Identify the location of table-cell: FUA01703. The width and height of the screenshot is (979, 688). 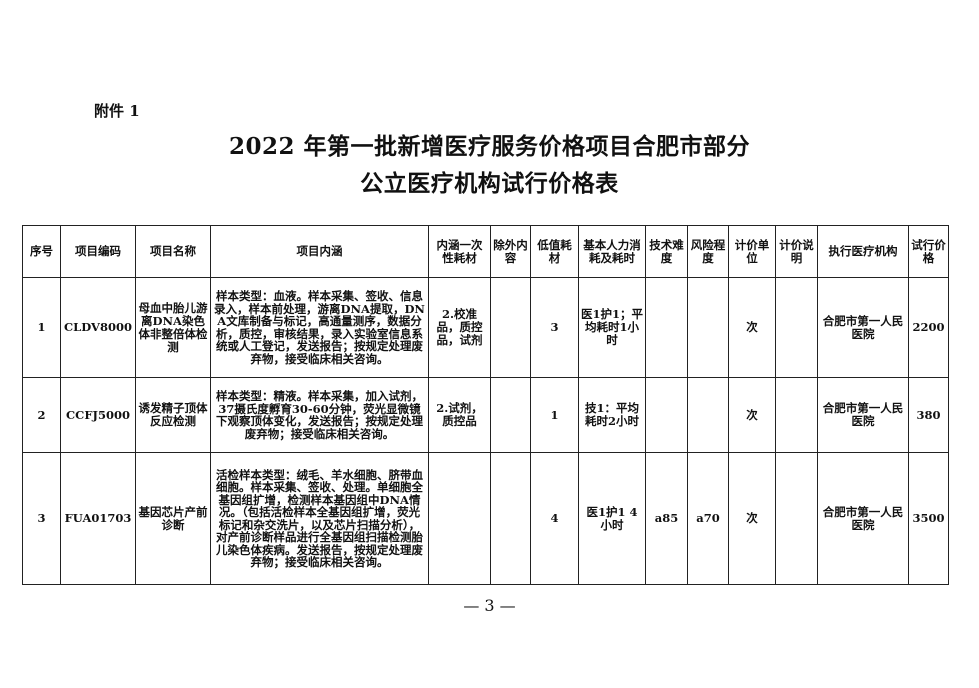
(98, 518).